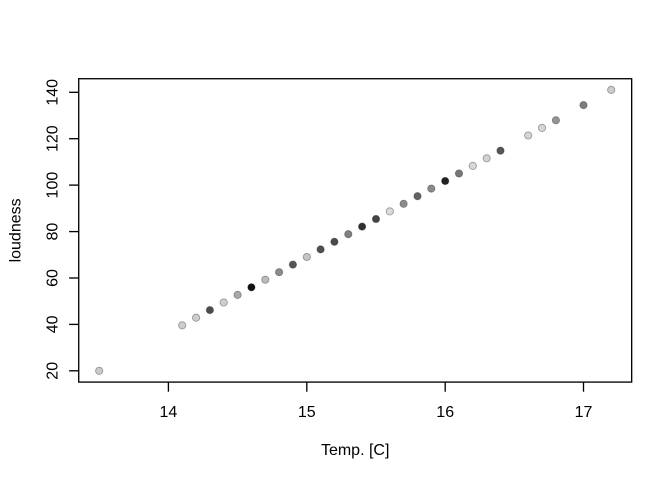 The height and width of the screenshot is (480, 672). Describe the element at coordinates (15, 230) in the screenshot. I see `svg-text: loudness` at that location.